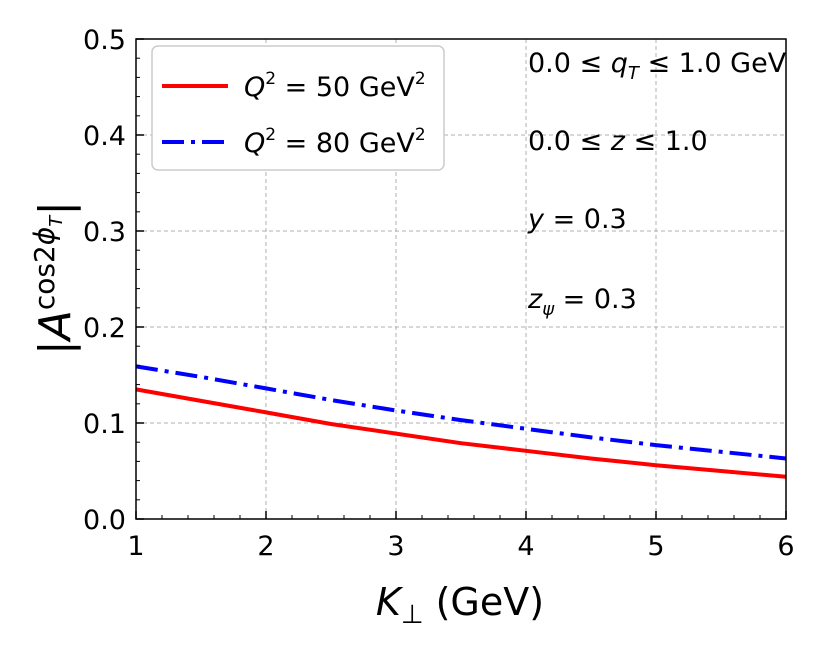 The width and height of the screenshot is (817, 654). I want to click on legend-label-q50: Q2 = 50 GeV2, so click(335, 86).